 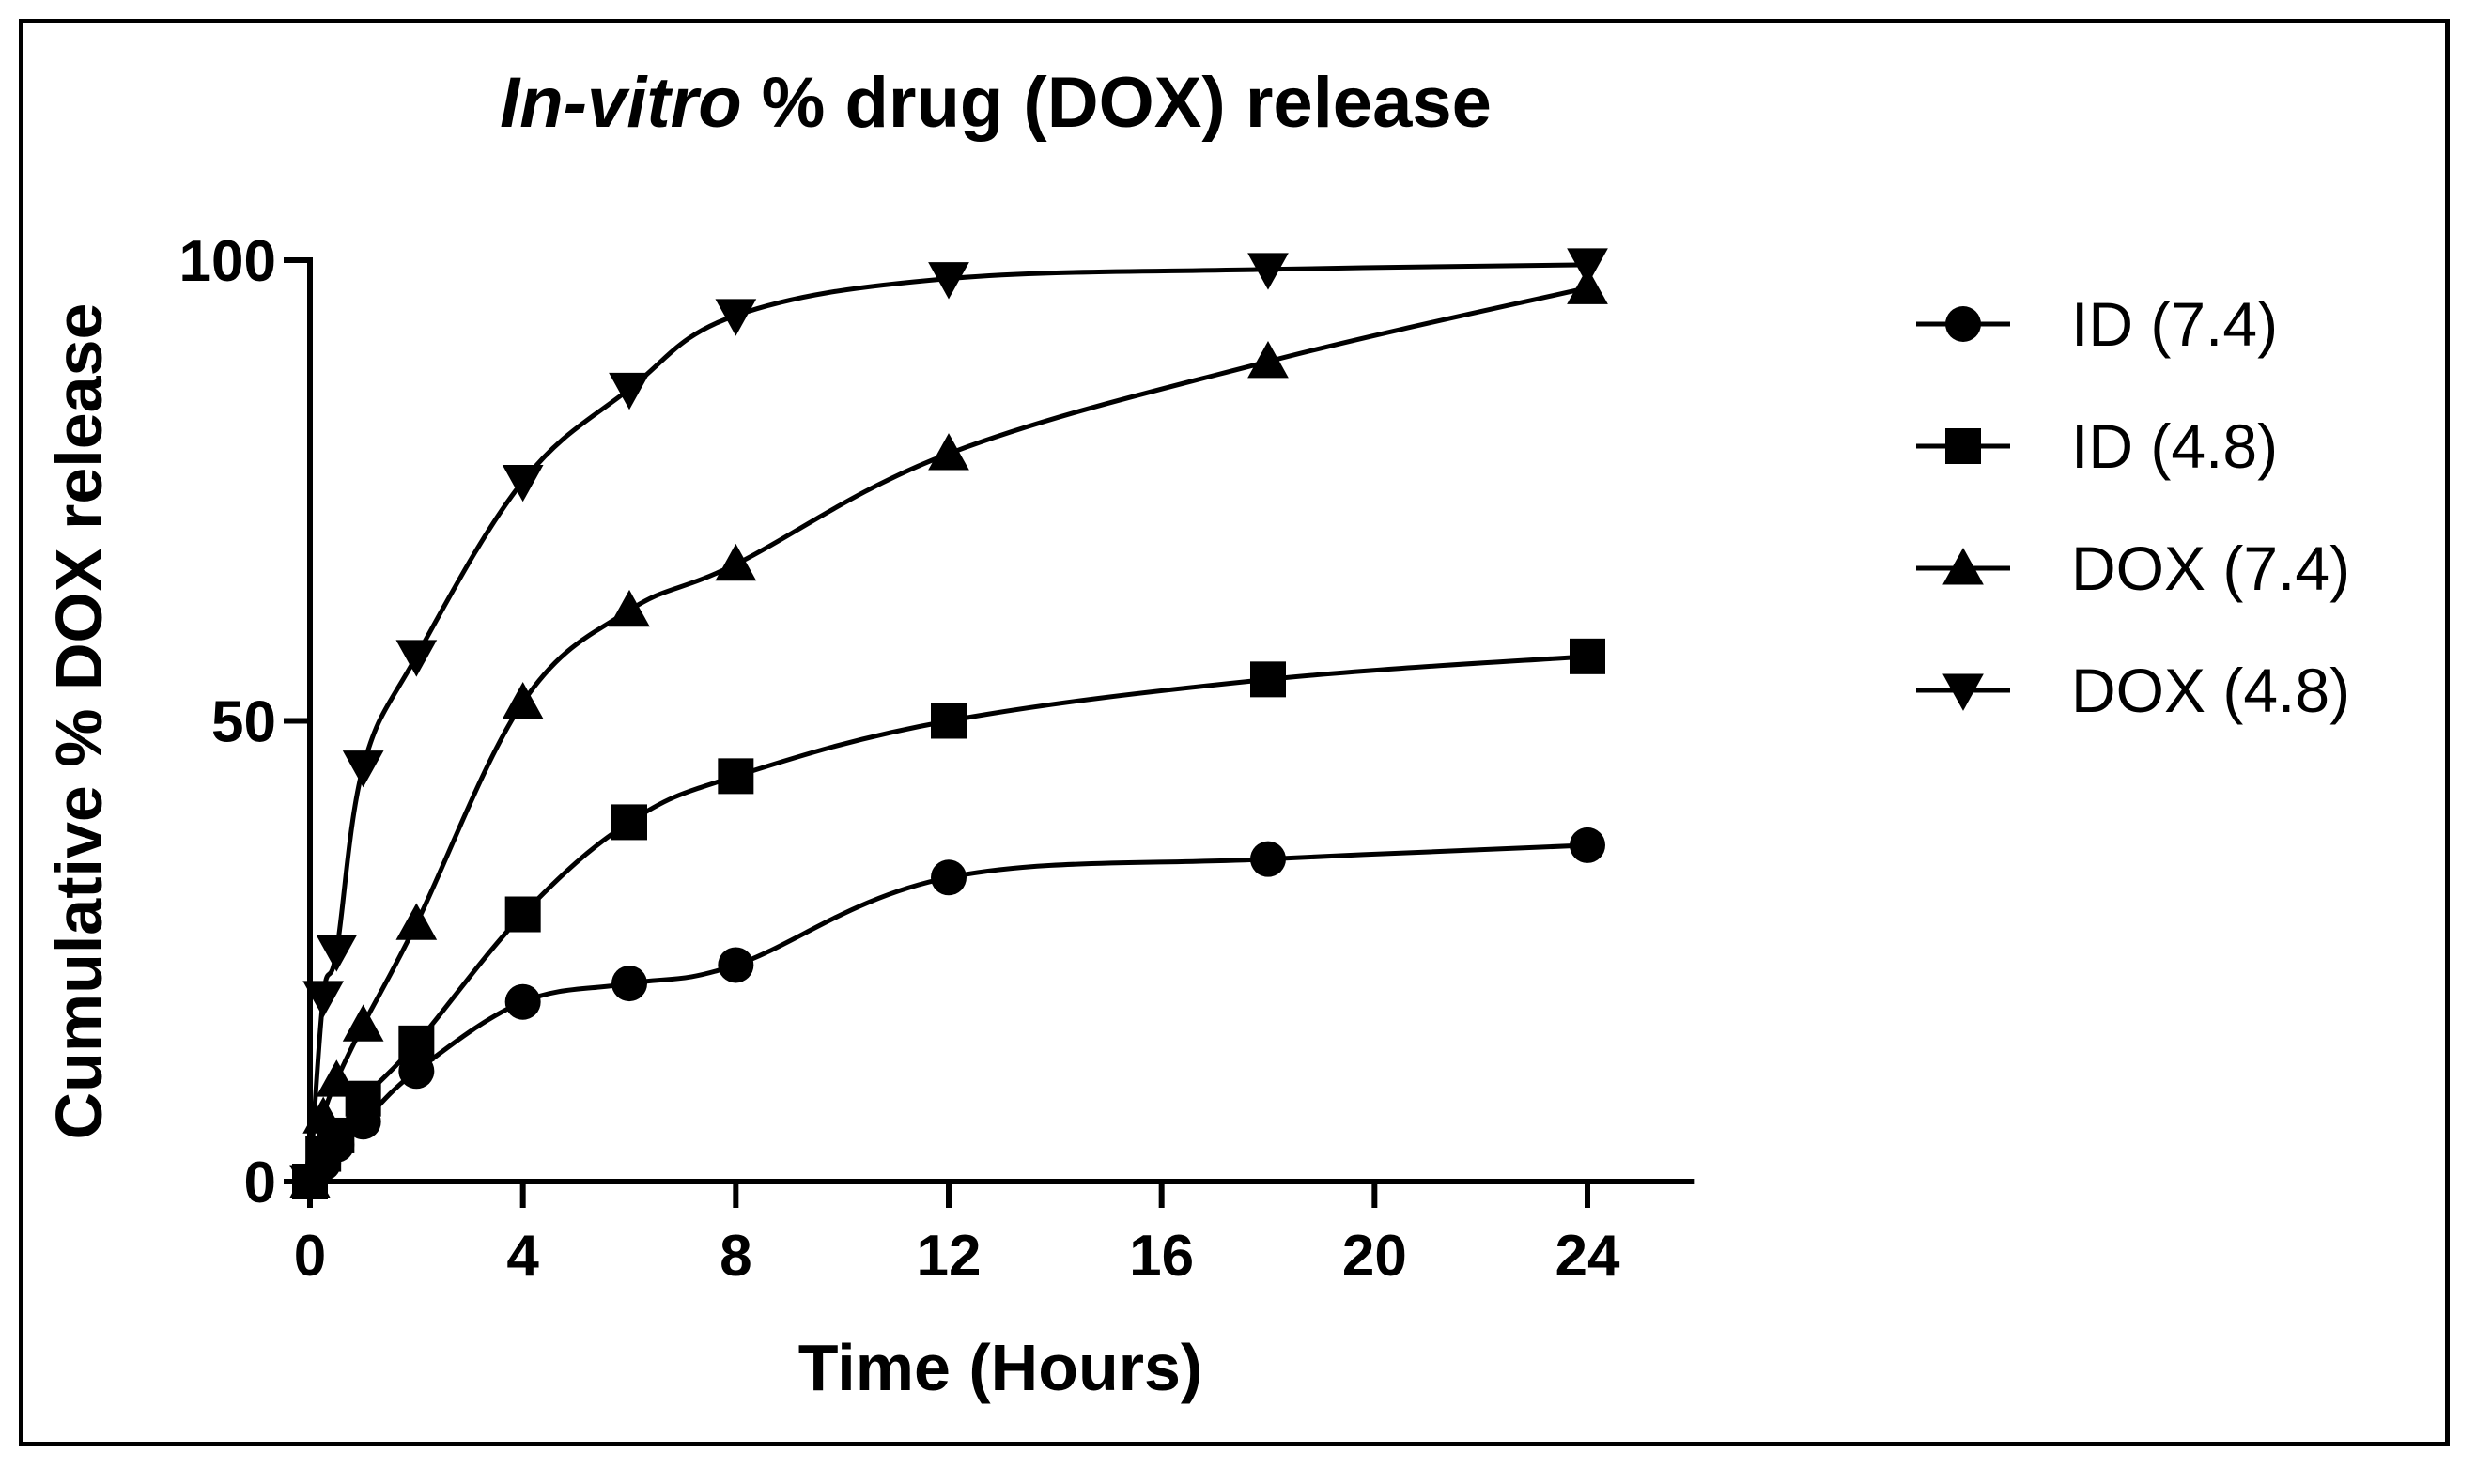 I want to click on chart-title-rest: % drug (DOX) release, so click(x=1117, y=103).